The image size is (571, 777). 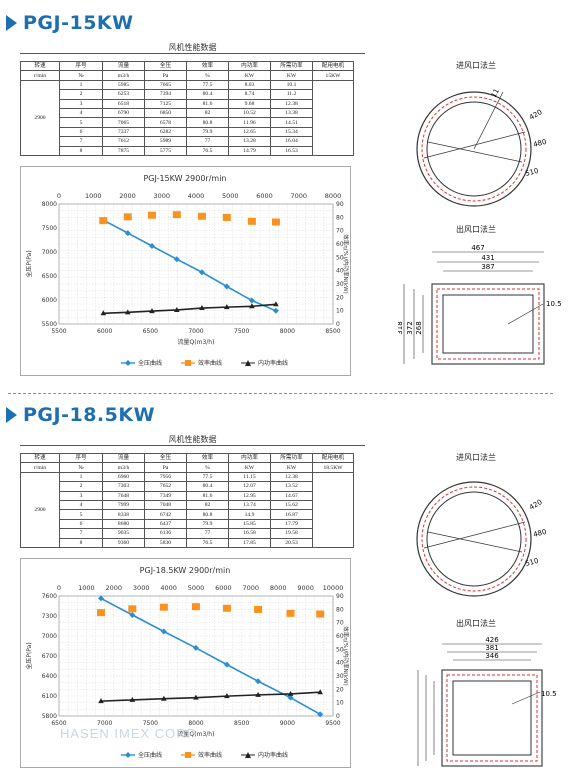 I want to click on legend-label: 全压曲线, so click(x=150, y=755).